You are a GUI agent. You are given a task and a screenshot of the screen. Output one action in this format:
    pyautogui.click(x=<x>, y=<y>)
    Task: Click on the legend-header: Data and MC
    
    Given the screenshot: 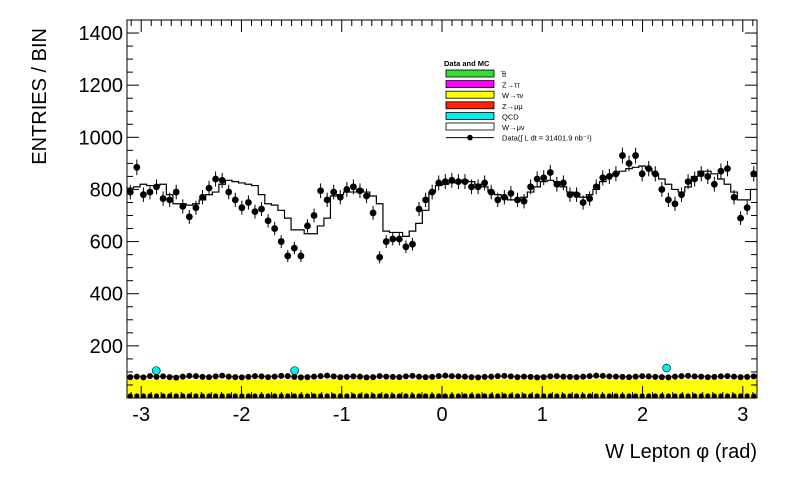 What is the action you would take?
    pyautogui.click(x=467, y=63)
    